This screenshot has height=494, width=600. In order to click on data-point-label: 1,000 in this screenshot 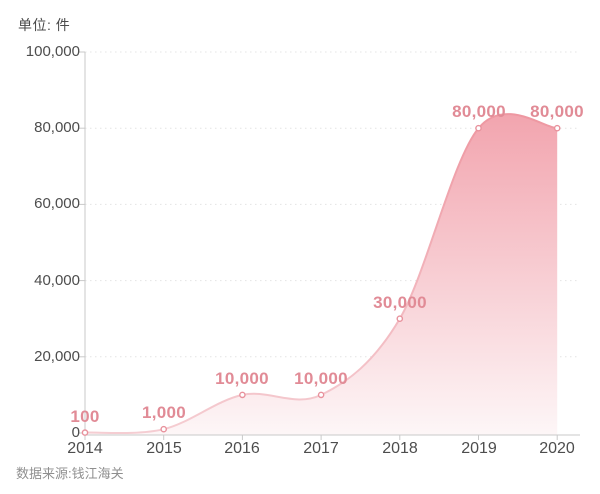, I will do `click(164, 412)`.